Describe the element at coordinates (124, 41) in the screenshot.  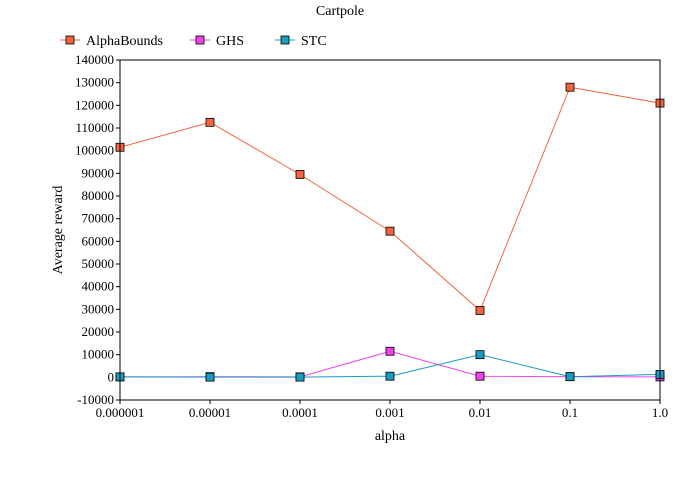
I see `legend-label-alphabounds: AlphaBounds` at that location.